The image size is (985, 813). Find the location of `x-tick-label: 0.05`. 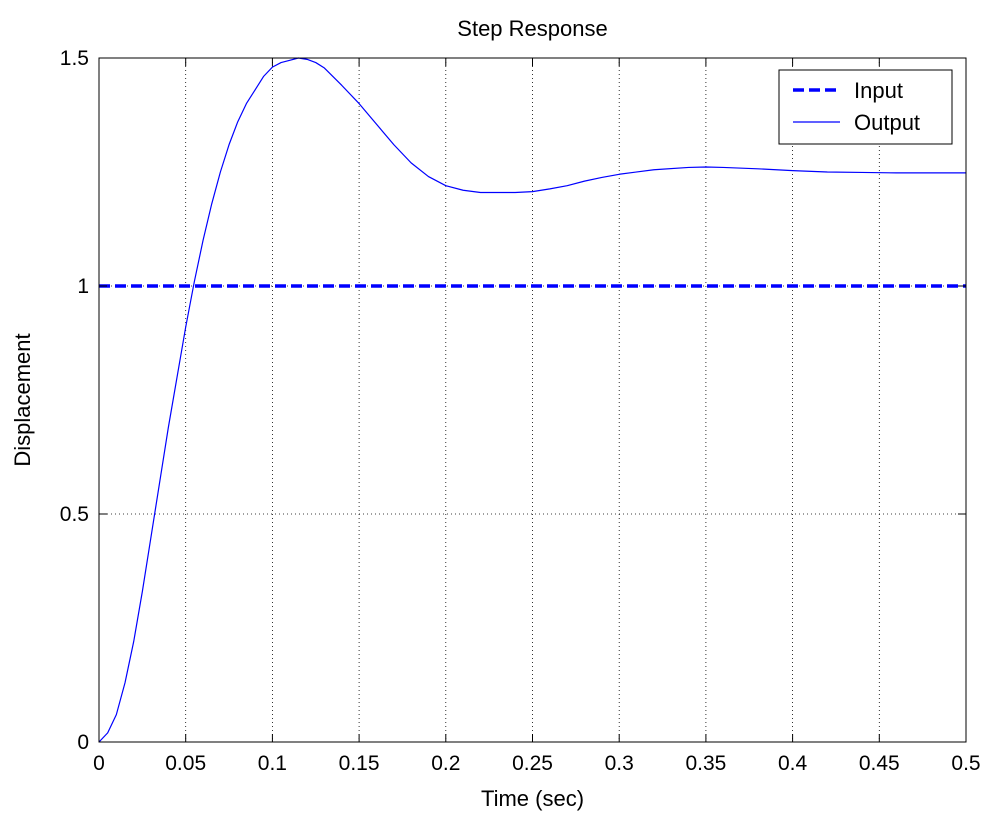

x-tick-label: 0.05 is located at coordinates (185, 763).